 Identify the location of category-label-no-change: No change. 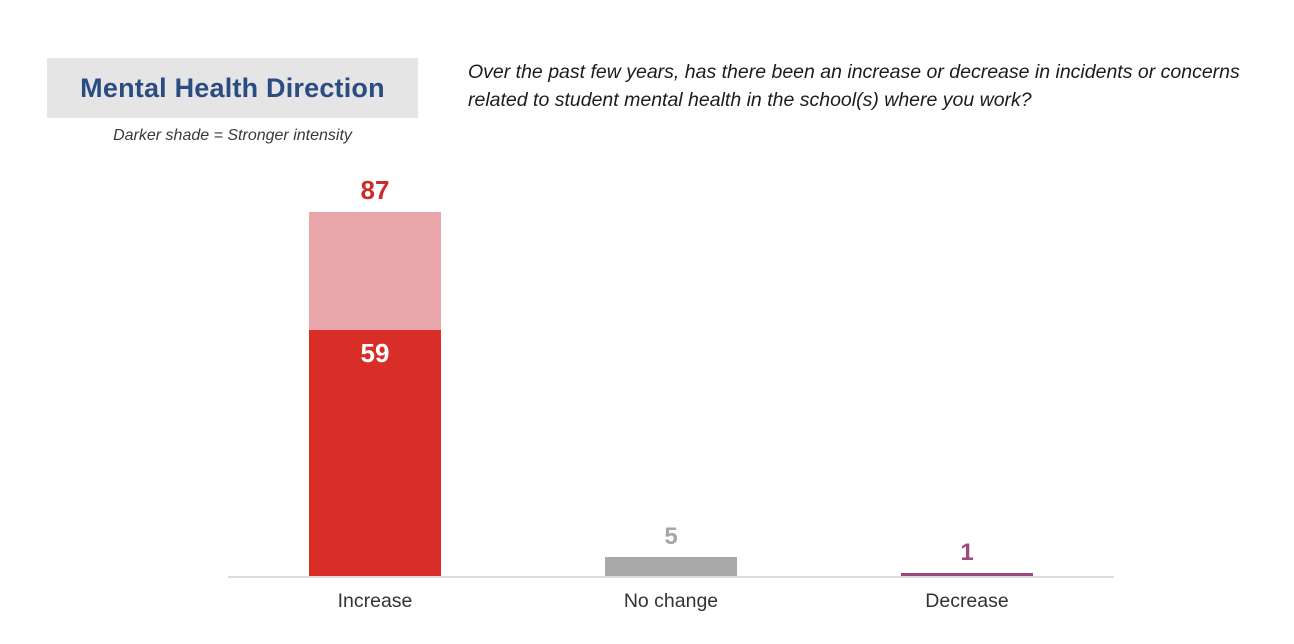
(671, 601).